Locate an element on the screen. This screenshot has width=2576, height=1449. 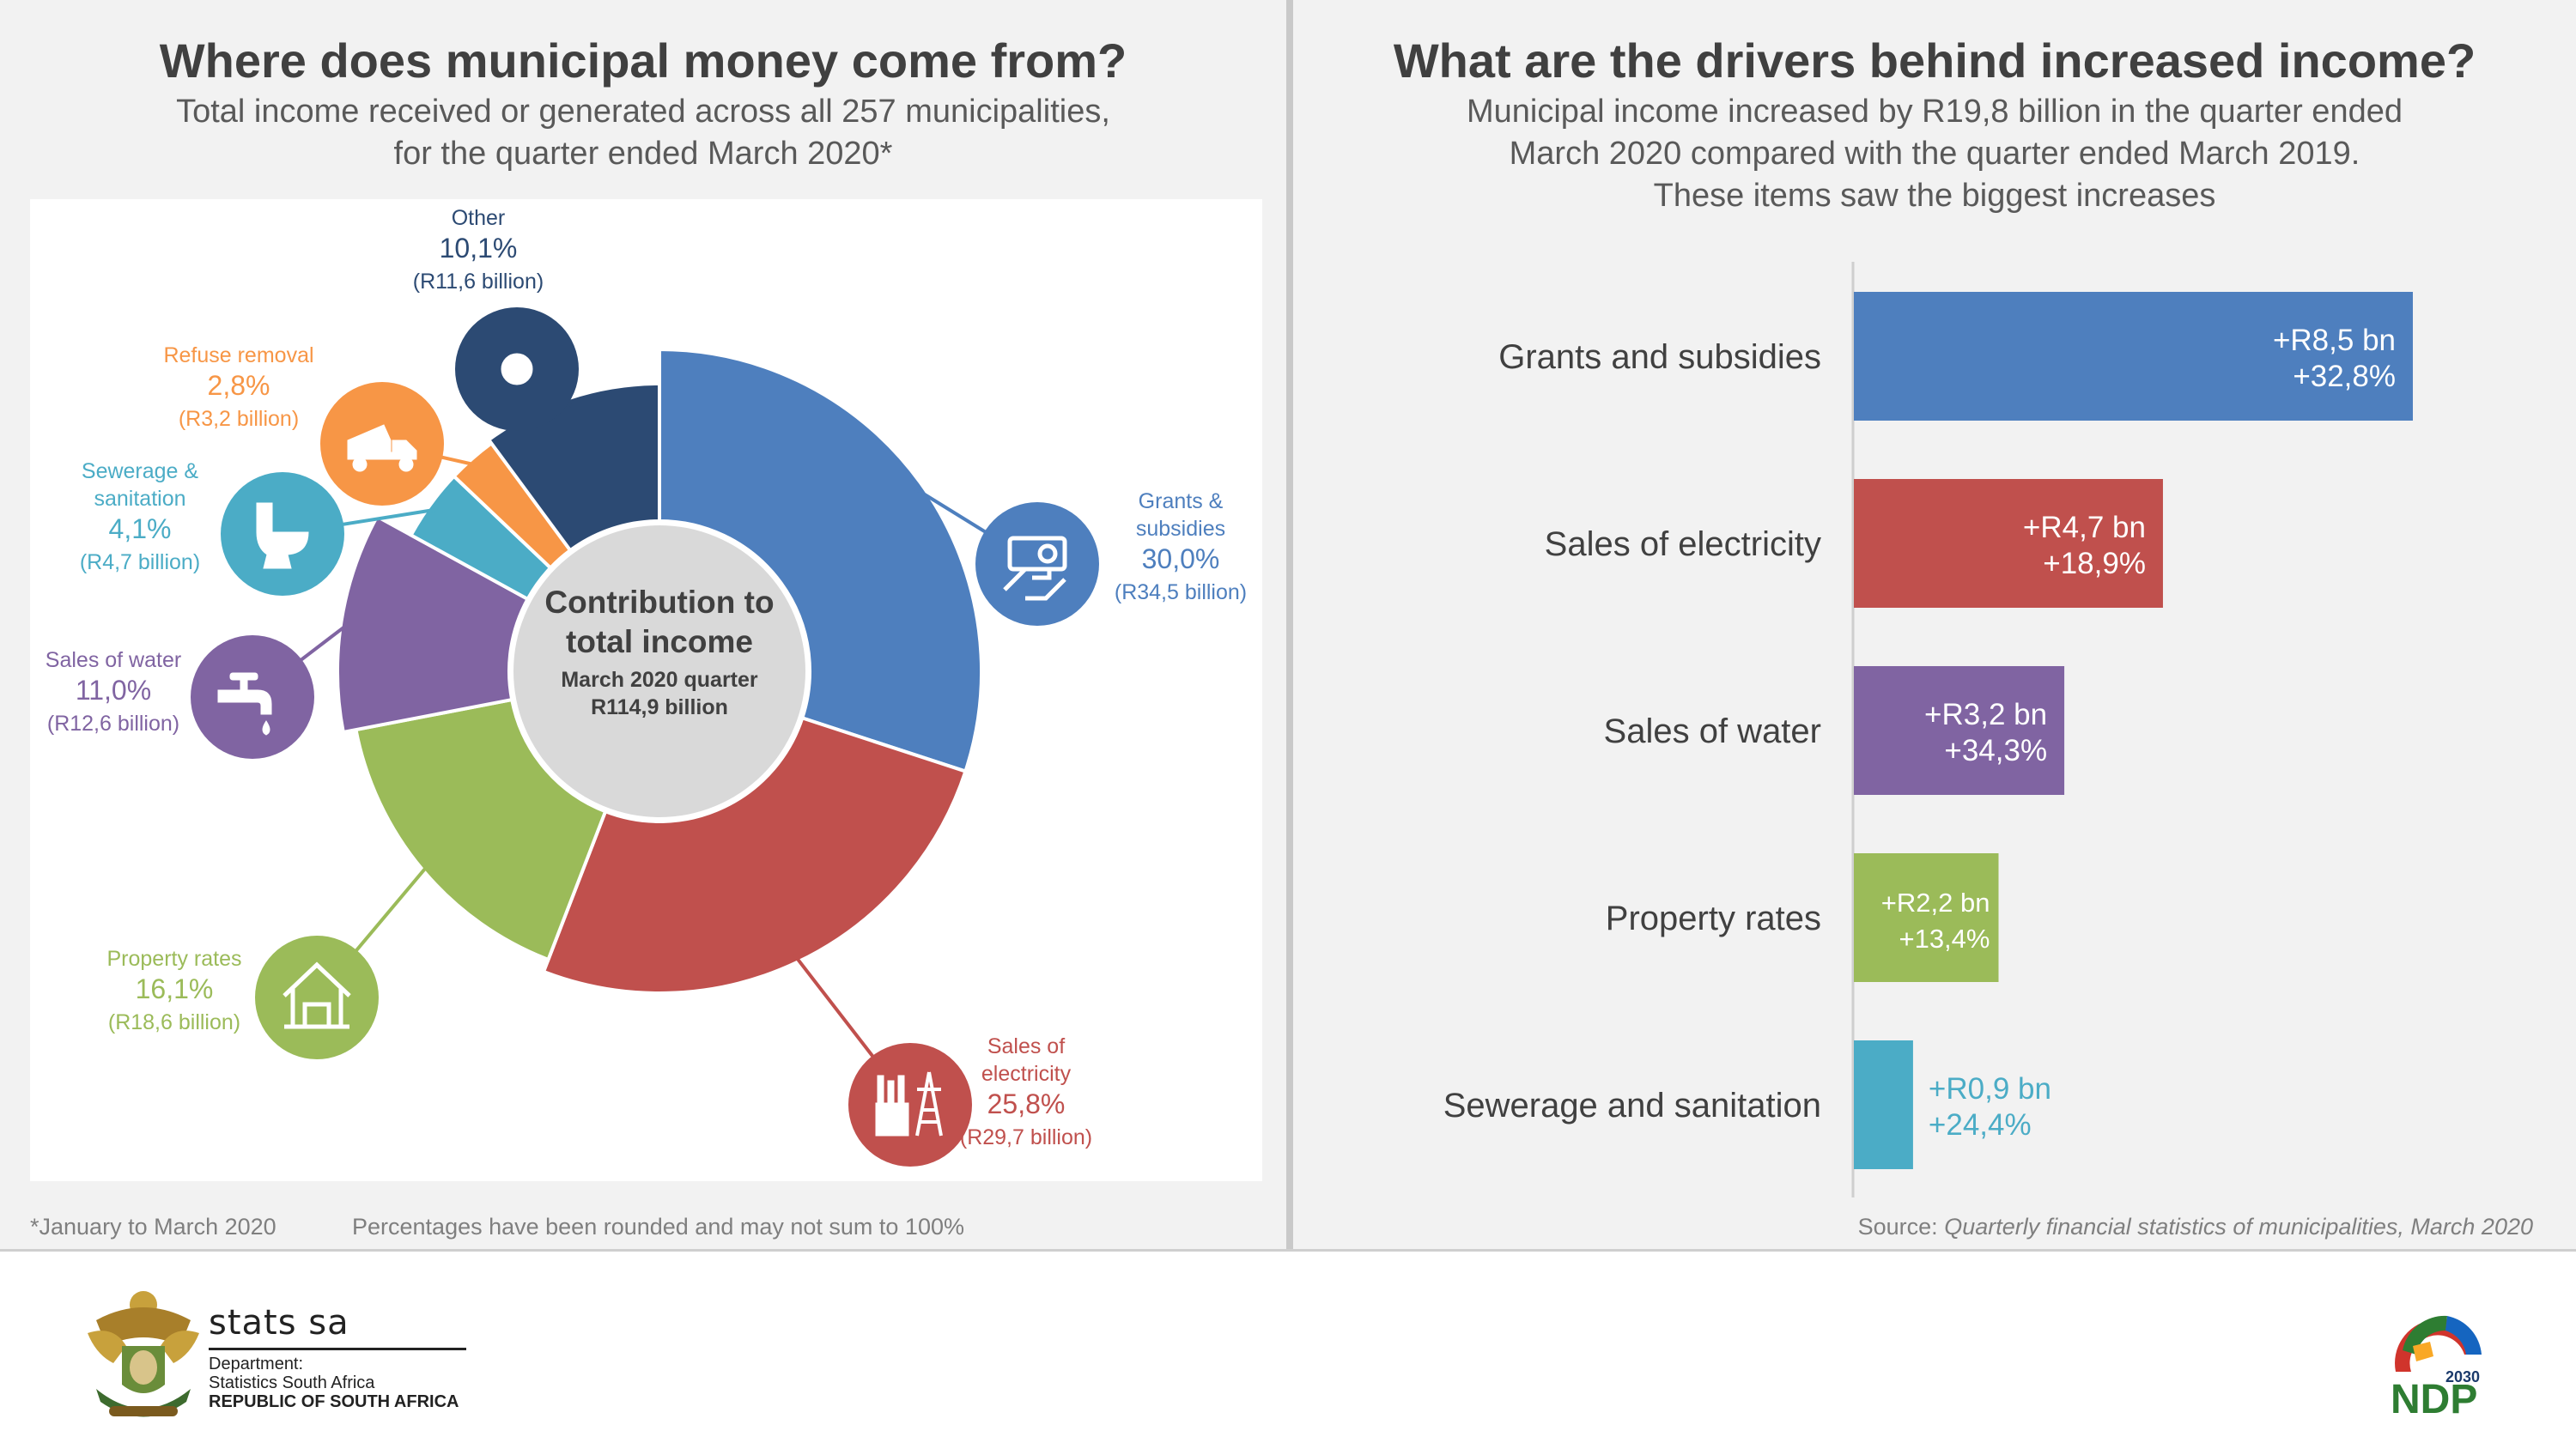
bar-category-0: Grants and subsidies is located at coordinates (1660, 357).